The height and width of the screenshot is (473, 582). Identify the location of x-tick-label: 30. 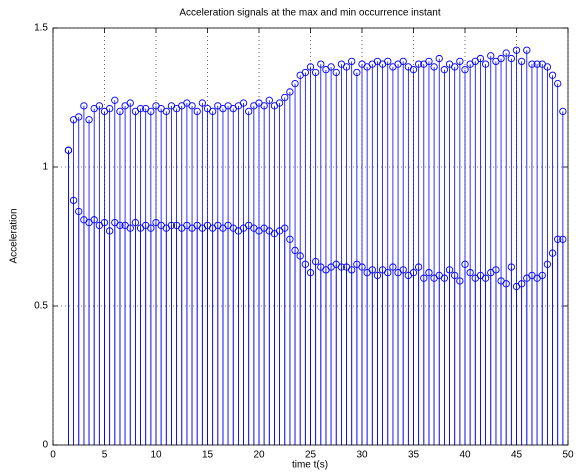
(362, 455).